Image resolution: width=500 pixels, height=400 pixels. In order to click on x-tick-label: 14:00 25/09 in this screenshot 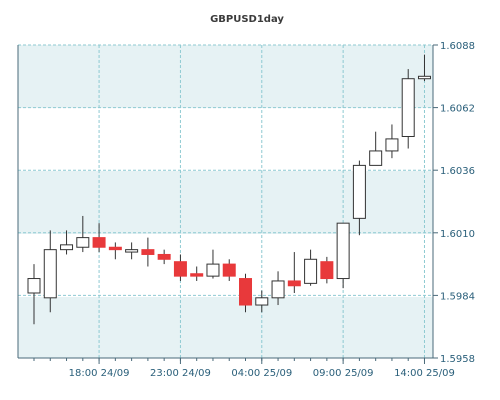, I will do `click(424, 373)`.